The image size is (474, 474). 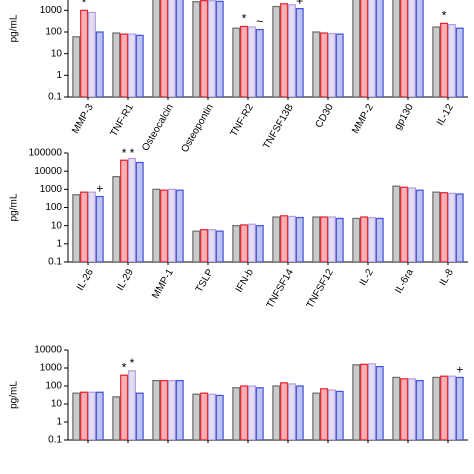 What do you see at coordinates (197, 128) in the screenshot?
I see `x-tick-label: Osteopontin` at bounding box center [197, 128].